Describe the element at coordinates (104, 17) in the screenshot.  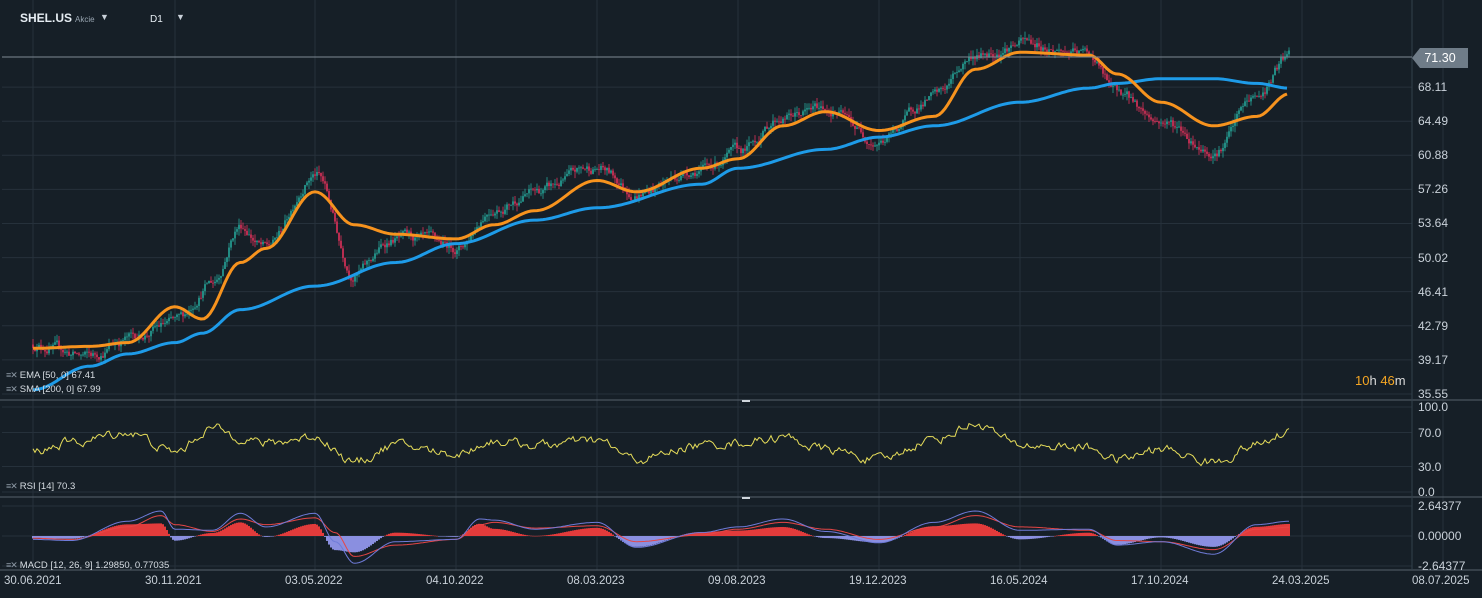
I see `symbol-dropdown-icon: ▼` at that location.